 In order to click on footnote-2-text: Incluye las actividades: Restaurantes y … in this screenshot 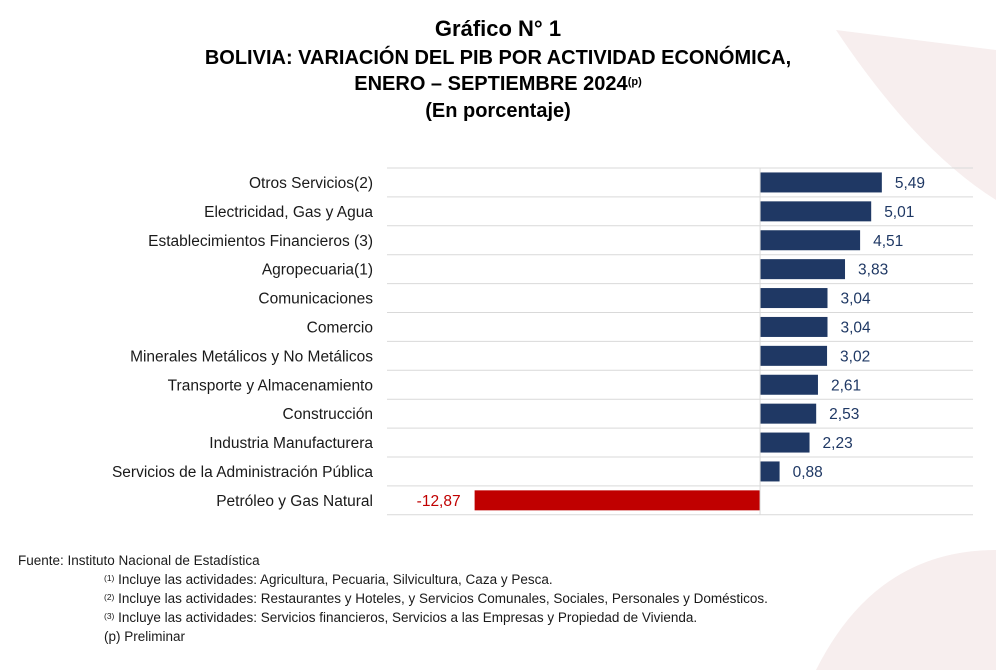, I will do `click(441, 598)`.